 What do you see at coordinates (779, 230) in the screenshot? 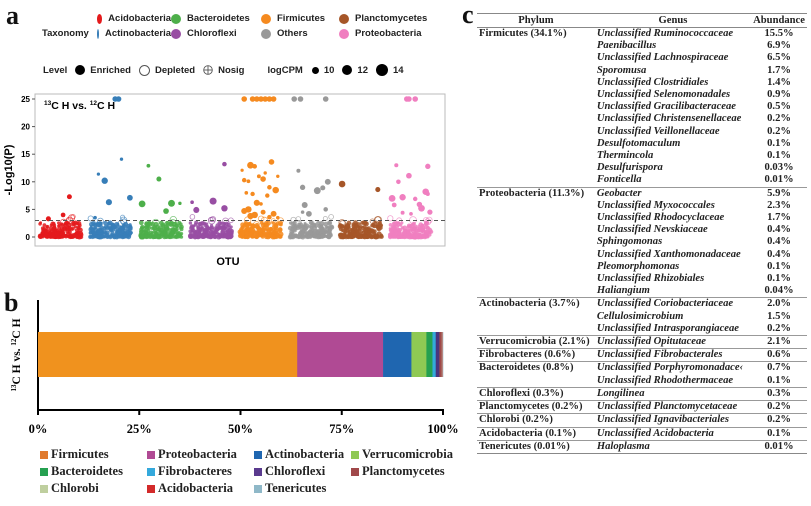
I see `abundance-cell: 0.4%` at bounding box center [779, 230].